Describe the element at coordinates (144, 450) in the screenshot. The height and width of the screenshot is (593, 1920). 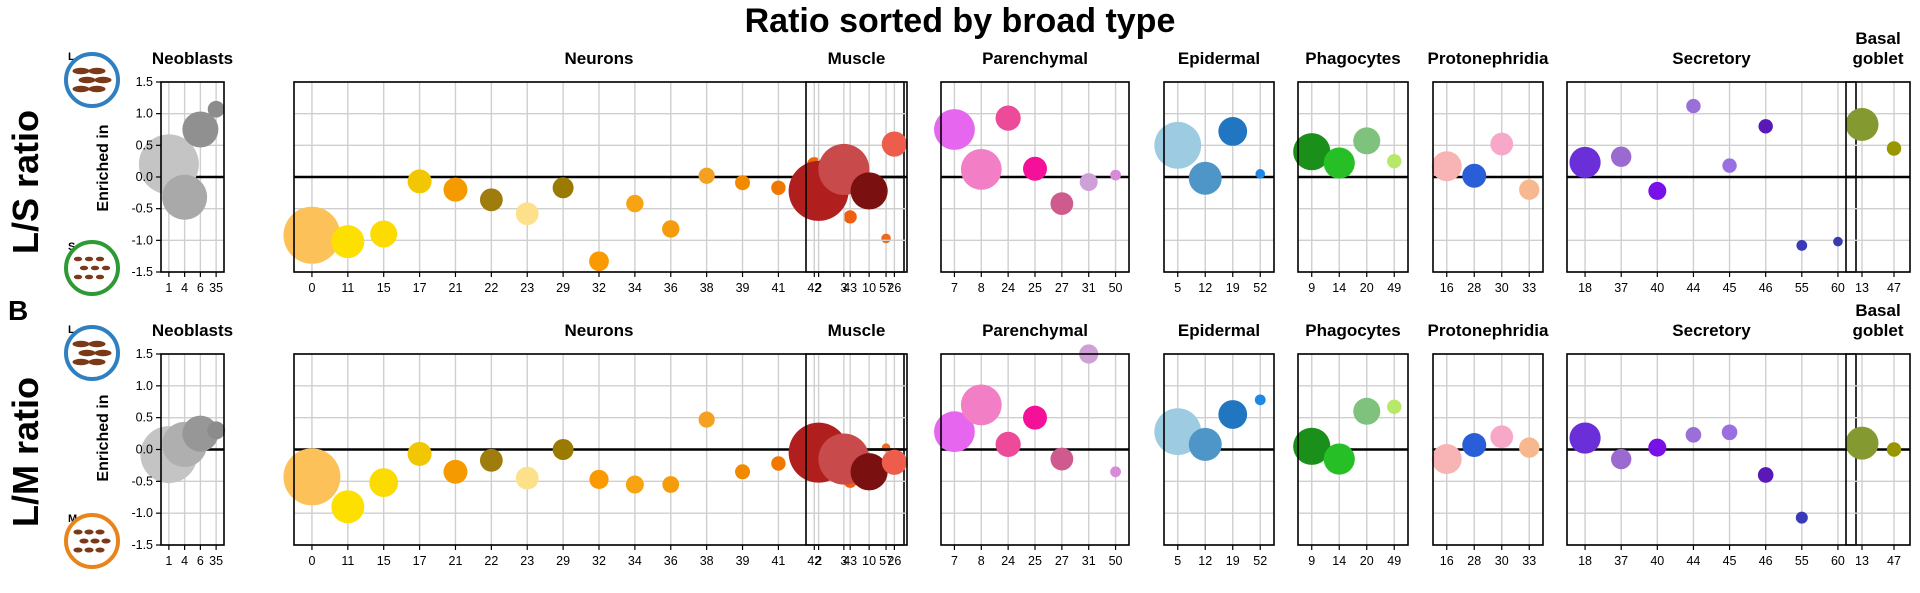
I see `y-tick-label: 0.0` at that location.